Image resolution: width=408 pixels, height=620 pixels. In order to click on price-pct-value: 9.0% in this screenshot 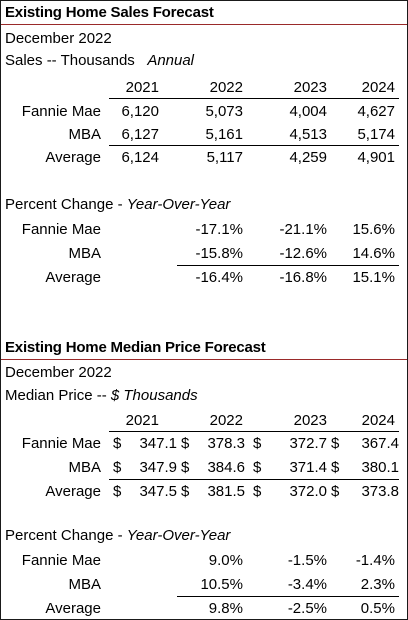, I will do `click(225, 560)`.